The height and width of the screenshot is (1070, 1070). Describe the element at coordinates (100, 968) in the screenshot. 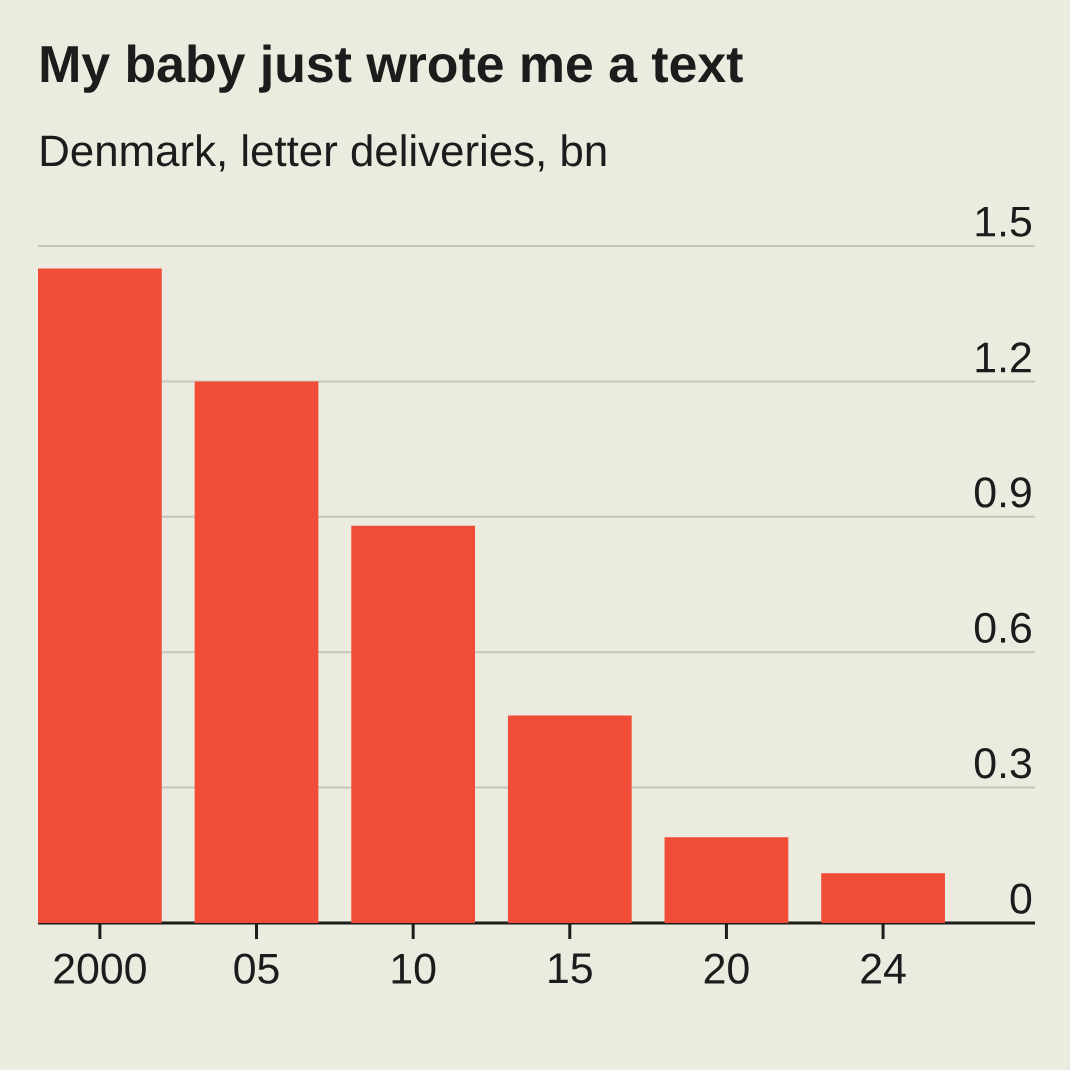

I see `x-tick-label: 2000` at that location.